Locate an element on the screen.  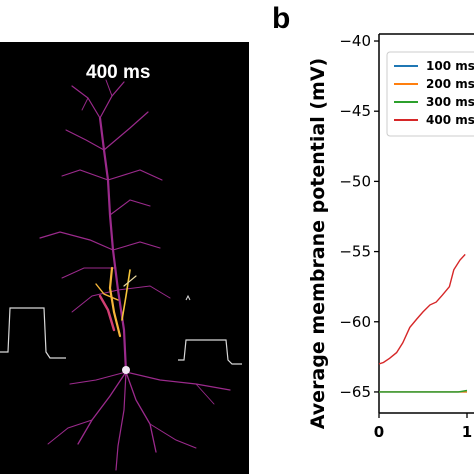
x-tick-label: 1 is located at coordinates (467, 432).